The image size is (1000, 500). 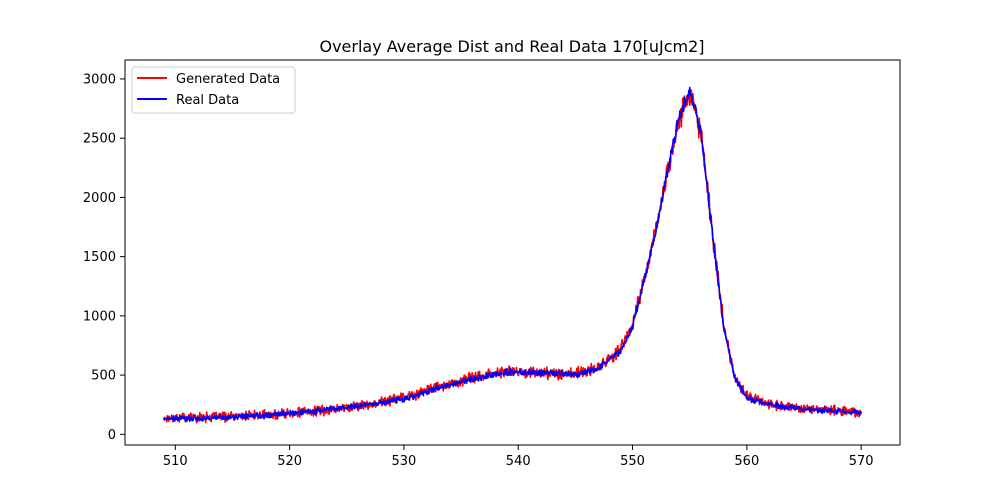 What do you see at coordinates (632, 461) in the screenshot?
I see `x-tick-label: 550` at bounding box center [632, 461].